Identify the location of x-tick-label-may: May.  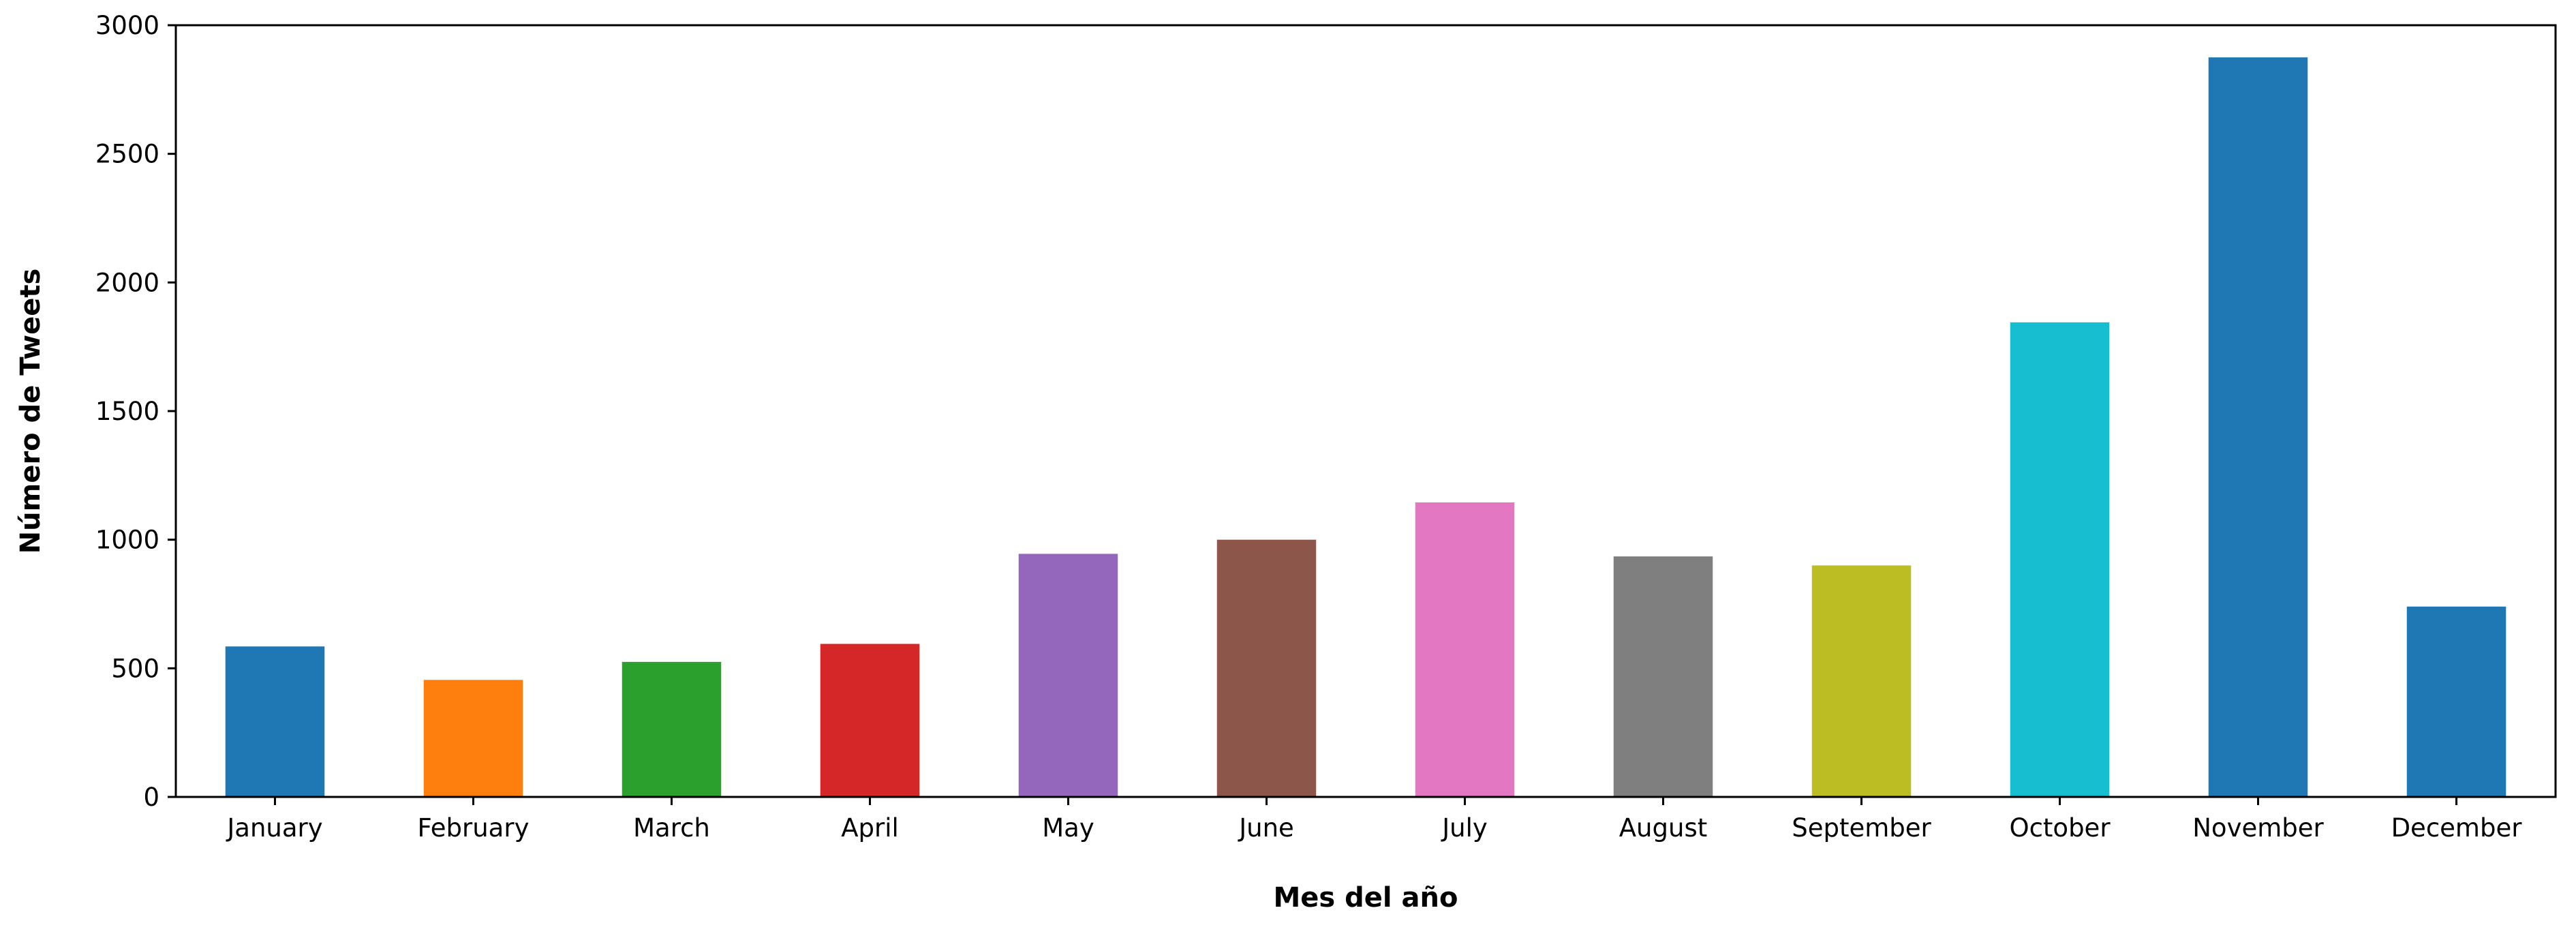
(1068, 828).